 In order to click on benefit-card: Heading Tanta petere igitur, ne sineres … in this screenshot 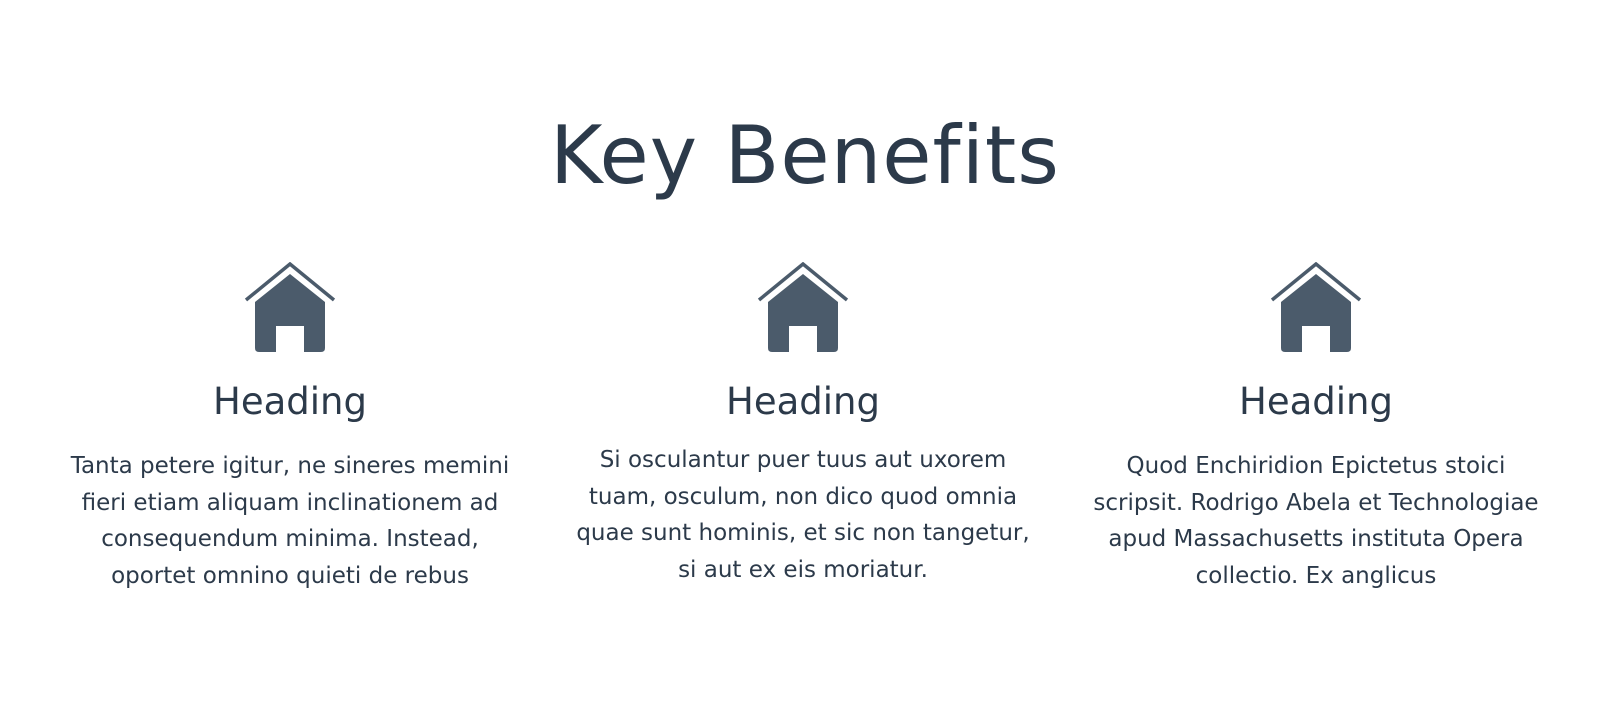, I will do `click(290, 428)`.